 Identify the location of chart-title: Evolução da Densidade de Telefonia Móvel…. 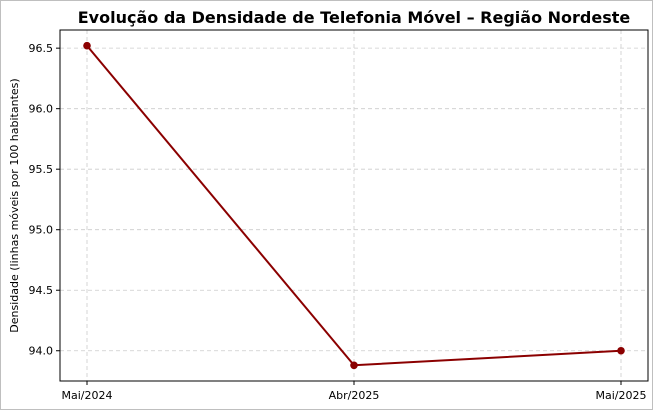
(354, 17).